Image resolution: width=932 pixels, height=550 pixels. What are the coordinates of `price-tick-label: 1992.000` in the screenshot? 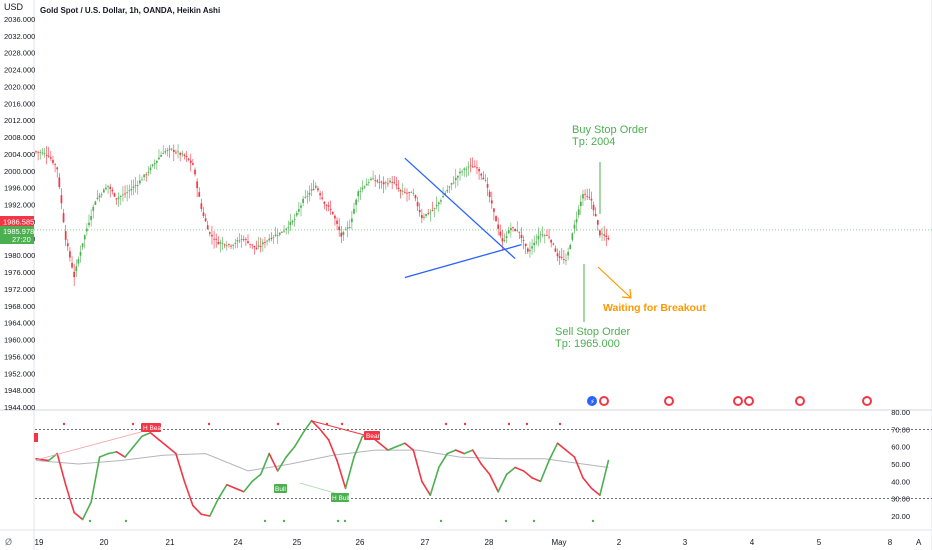 It's located at (19, 205).